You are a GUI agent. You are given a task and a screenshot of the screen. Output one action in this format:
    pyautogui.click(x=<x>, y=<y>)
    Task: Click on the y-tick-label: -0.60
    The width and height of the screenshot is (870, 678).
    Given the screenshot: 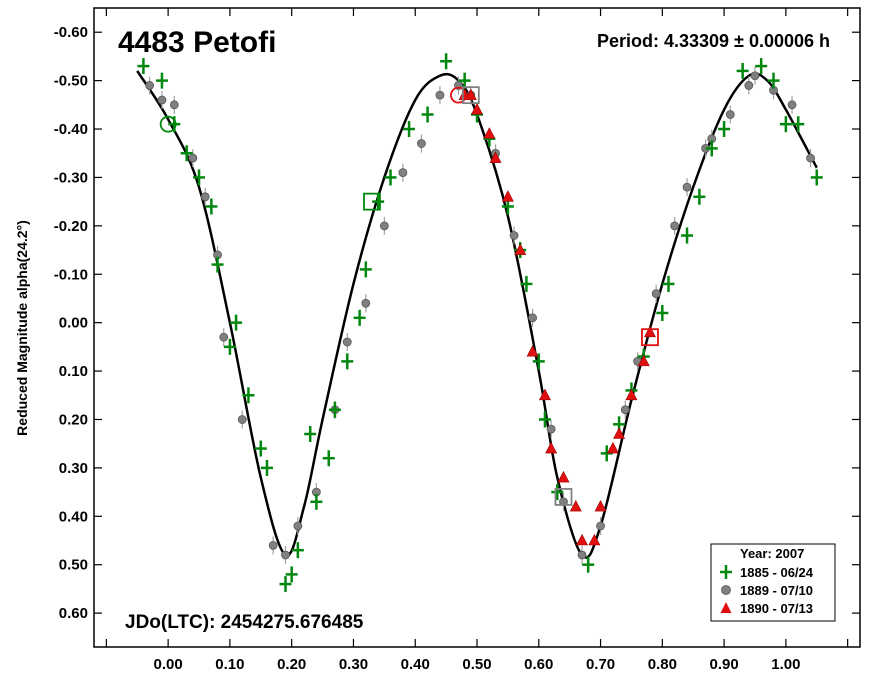 What is the action you would take?
    pyautogui.click(x=71, y=32)
    